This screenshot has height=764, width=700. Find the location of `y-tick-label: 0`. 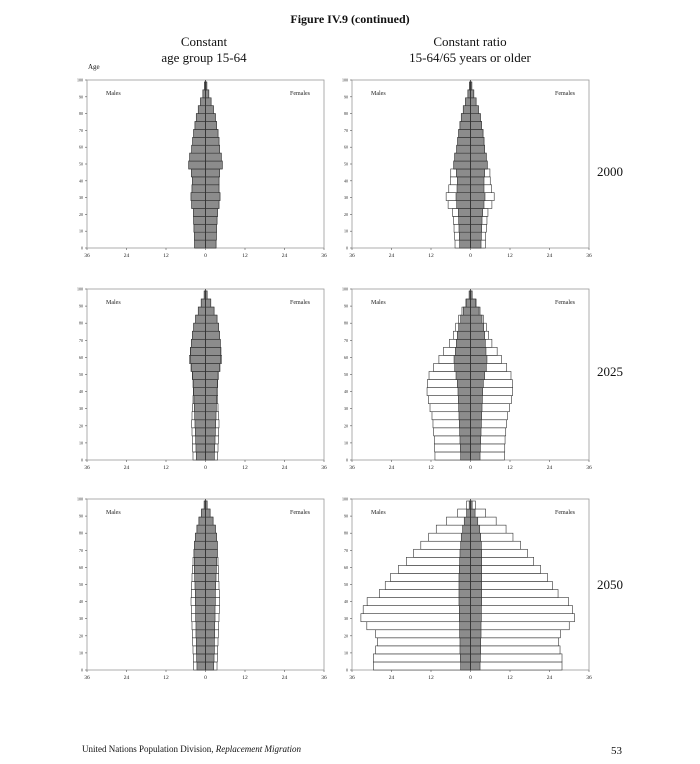

y-tick-label: 0 is located at coordinates (82, 670).